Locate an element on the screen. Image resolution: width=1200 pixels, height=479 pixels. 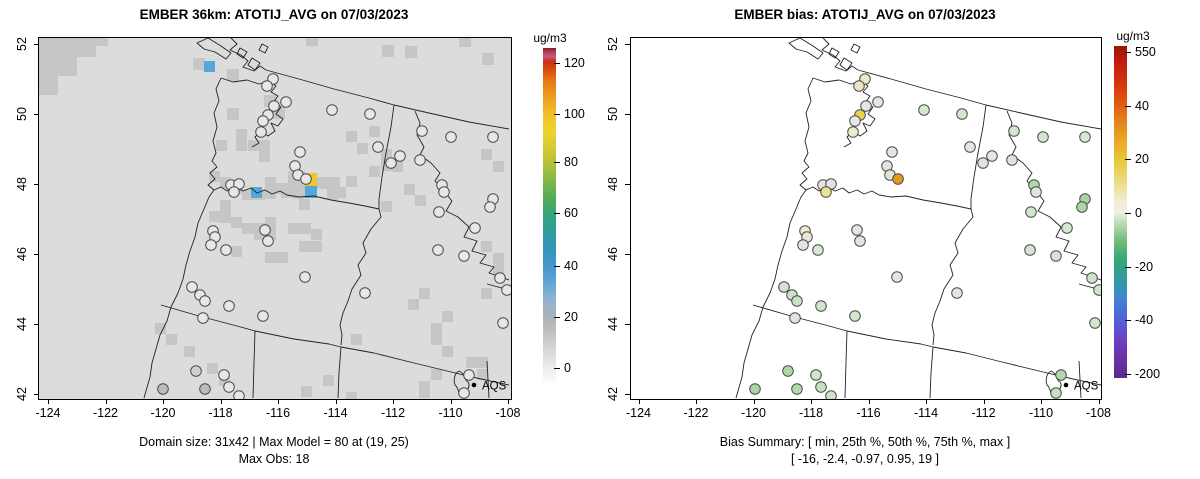
colorbar-tick-label: 20 is located at coordinates (1142, 159).